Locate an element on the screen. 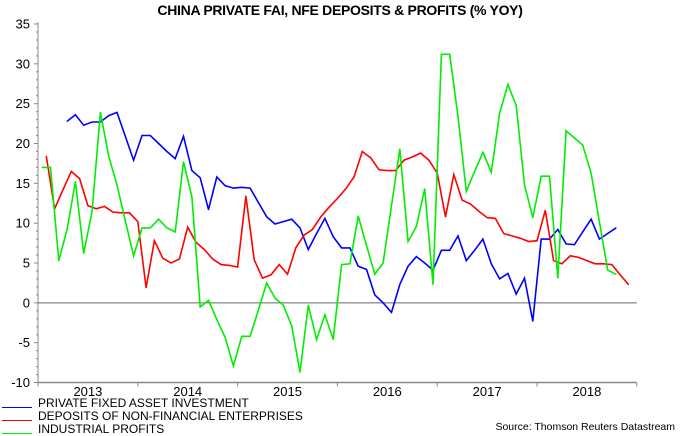 This screenshot has width=680, height=436. y-tick-label: 35 is located at coordinates (23, 24).